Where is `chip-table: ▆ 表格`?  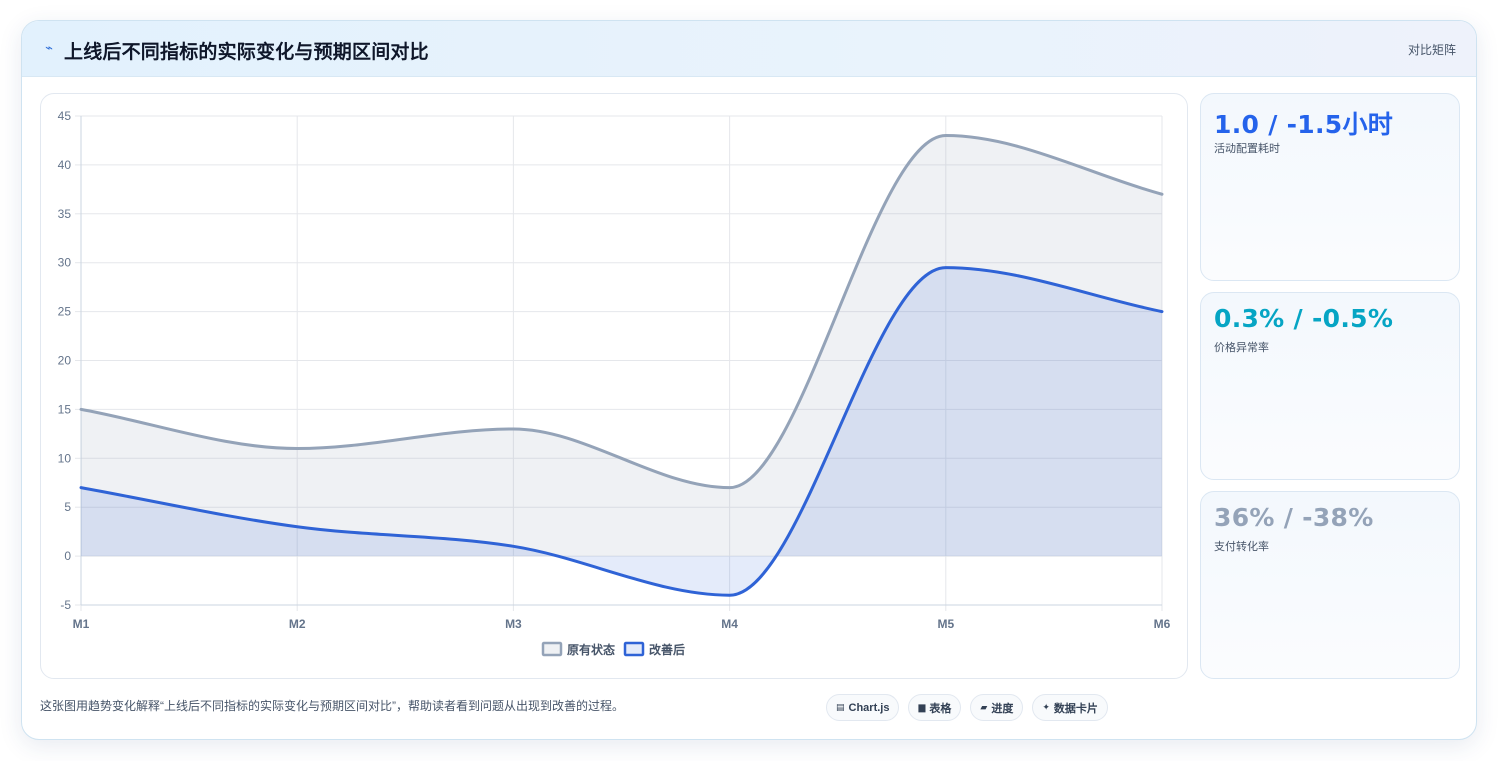 chip-table: ▆ 表格 is located at coordinates (935, 707).